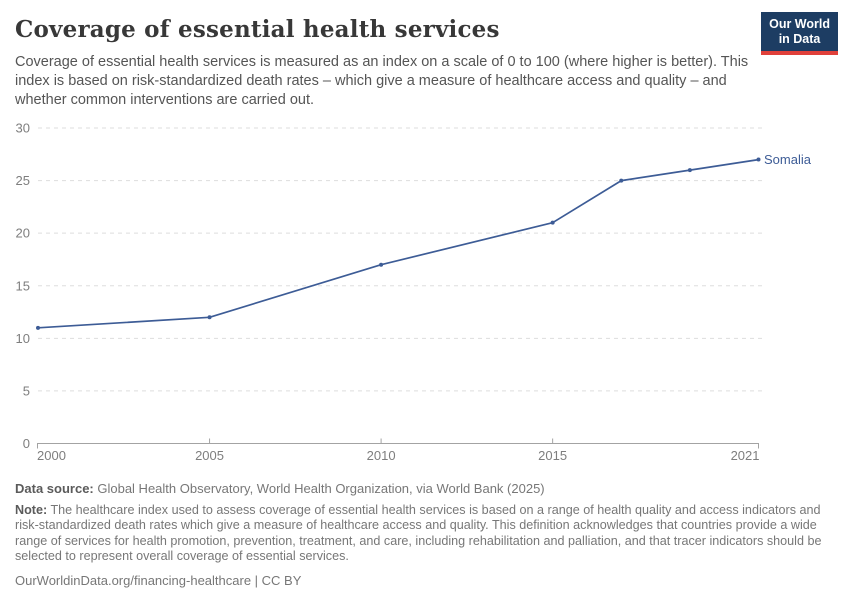 Image resolution: width=850 pixels, height=600 pixels. Describe the element at coordinates (54, 488) in the screenshot. I see `data-source-label: Data source:` at that location.